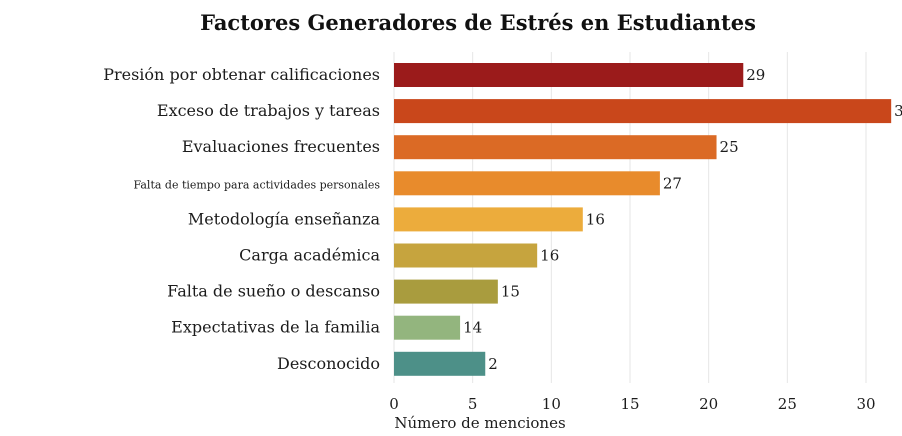 Image resolution: width=902 pixels, height=436 pixels. I want to click on value-label-2: 33, so click(898, 111).